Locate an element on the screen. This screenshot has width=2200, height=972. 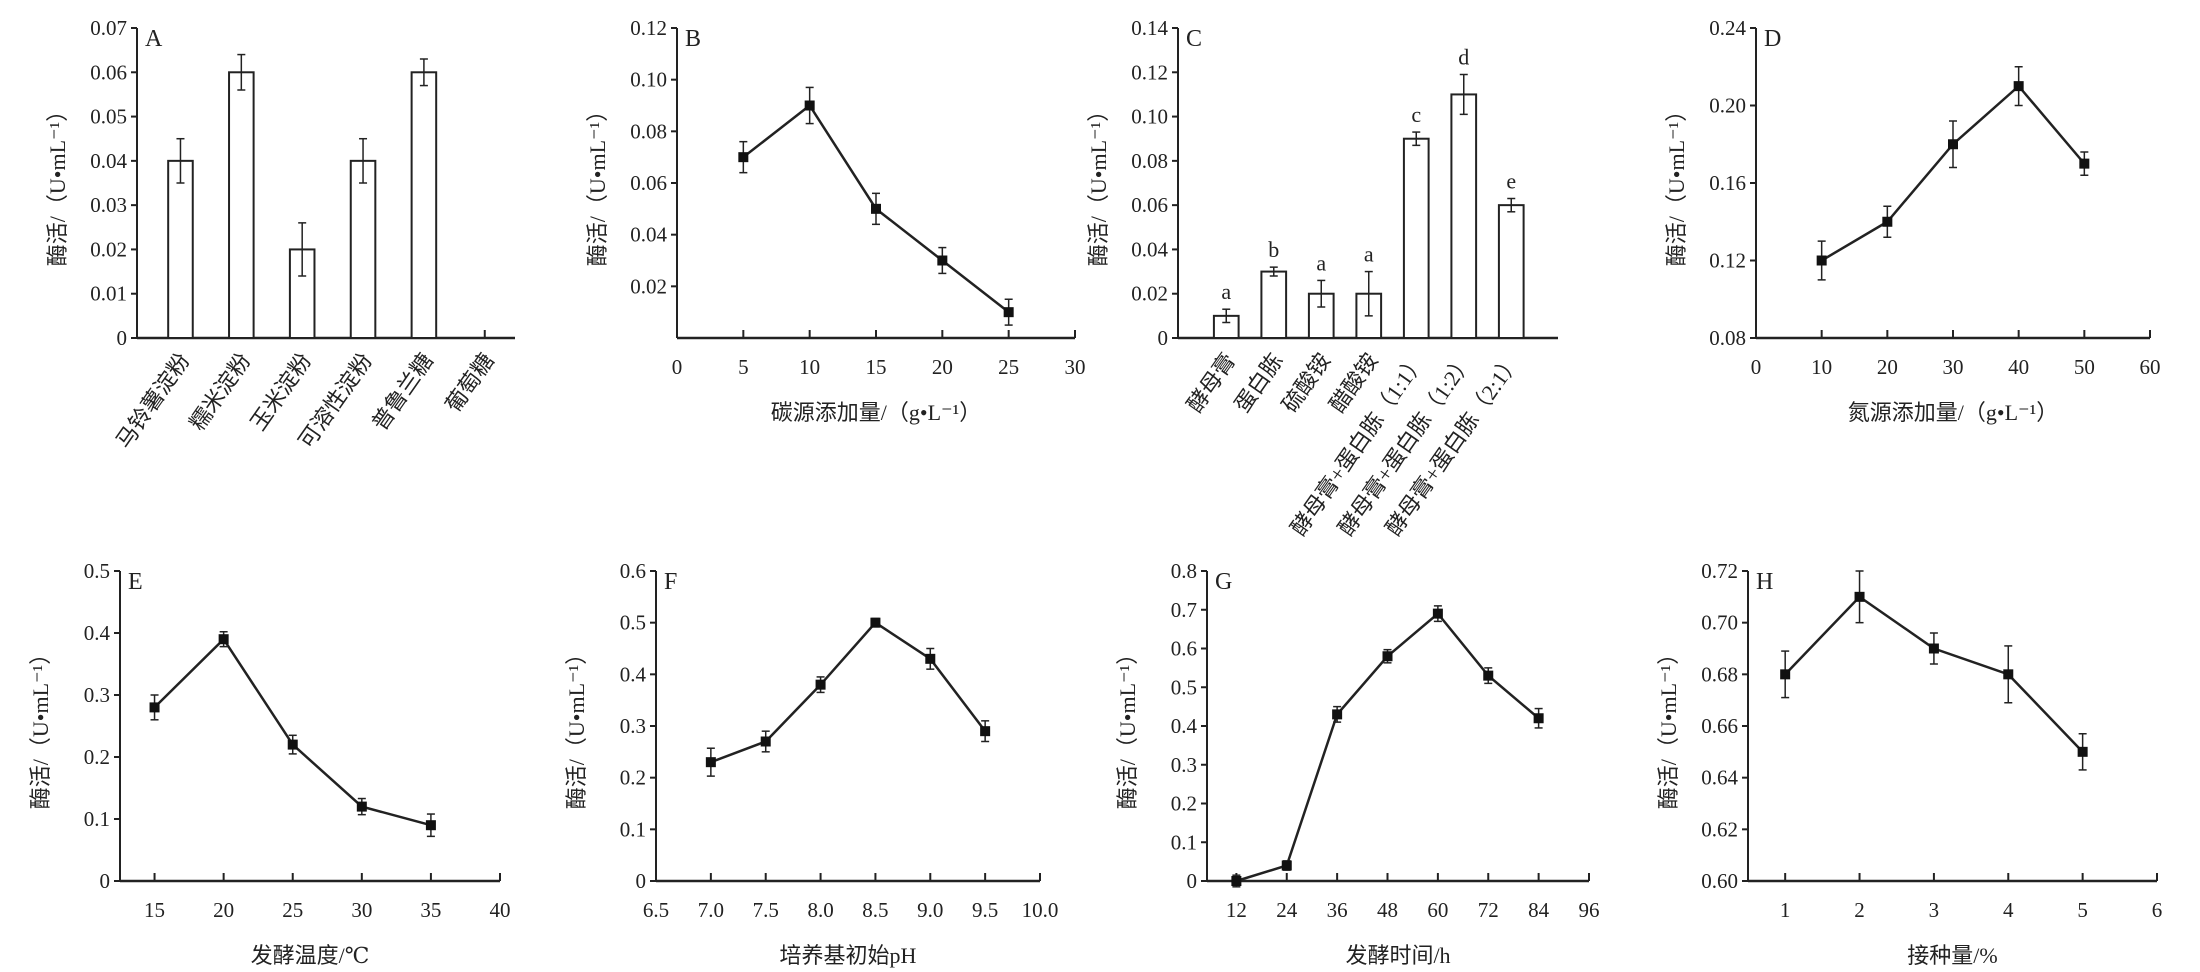
x-axis-label: 发酵时间/h is located at coordinates (1397, 955).